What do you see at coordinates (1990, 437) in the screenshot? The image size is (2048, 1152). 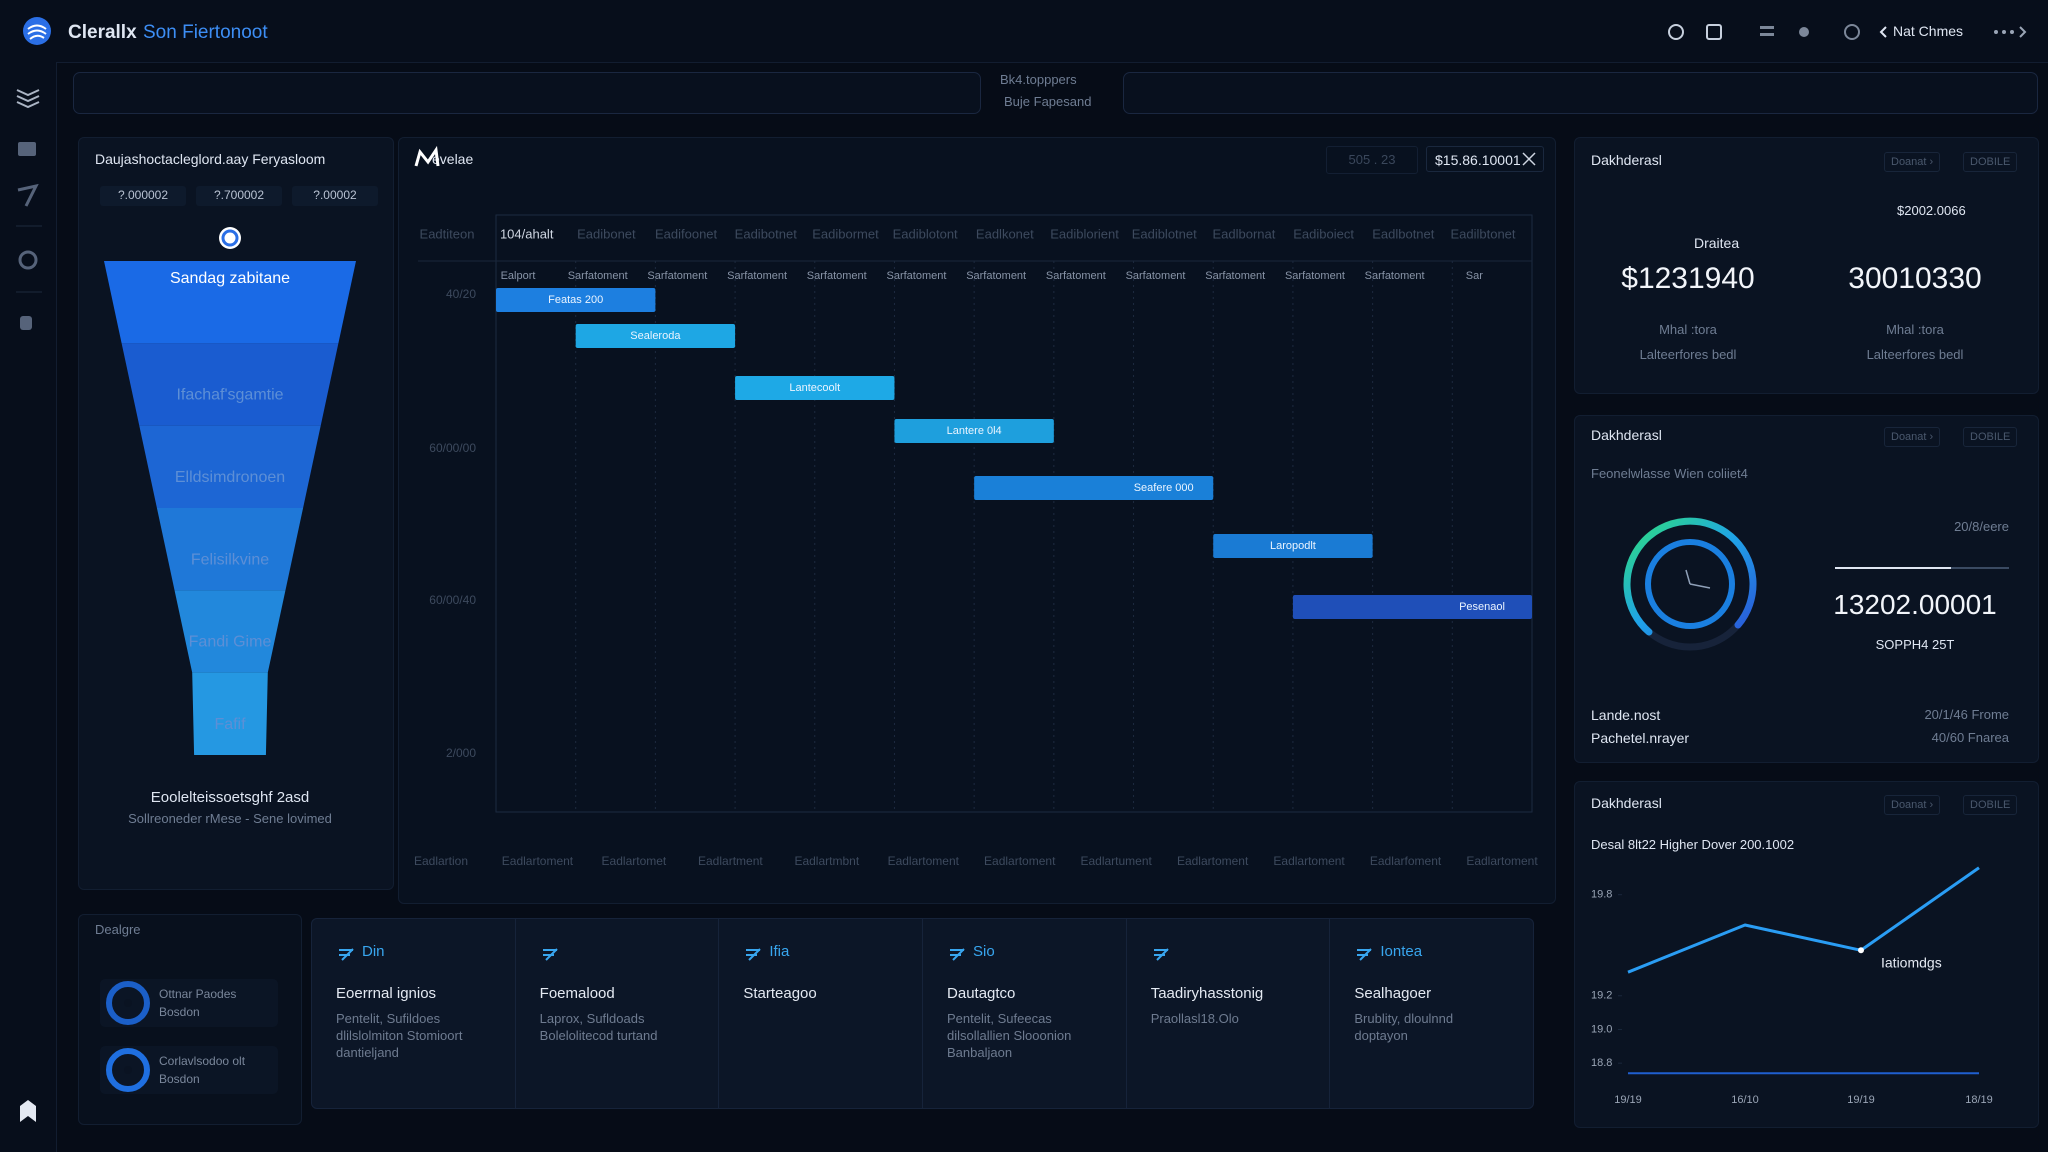 I see `gauge-button: DOBILE` at bounding box center [1990, 437].